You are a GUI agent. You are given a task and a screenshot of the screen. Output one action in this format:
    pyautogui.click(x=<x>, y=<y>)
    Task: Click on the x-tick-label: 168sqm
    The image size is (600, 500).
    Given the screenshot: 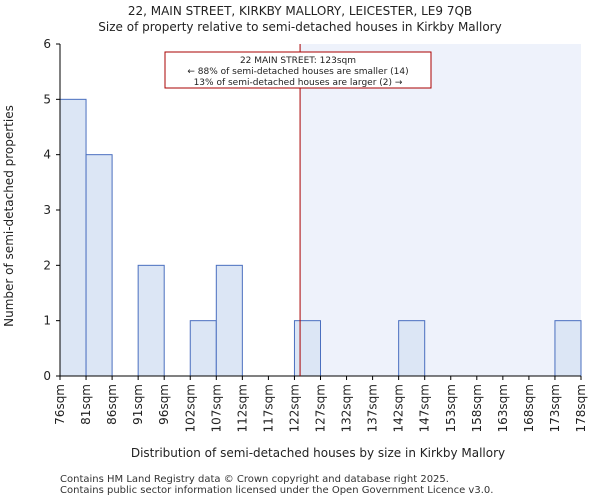 What is the action you would take?
    pyautogui.click(x=529, y=408)
    